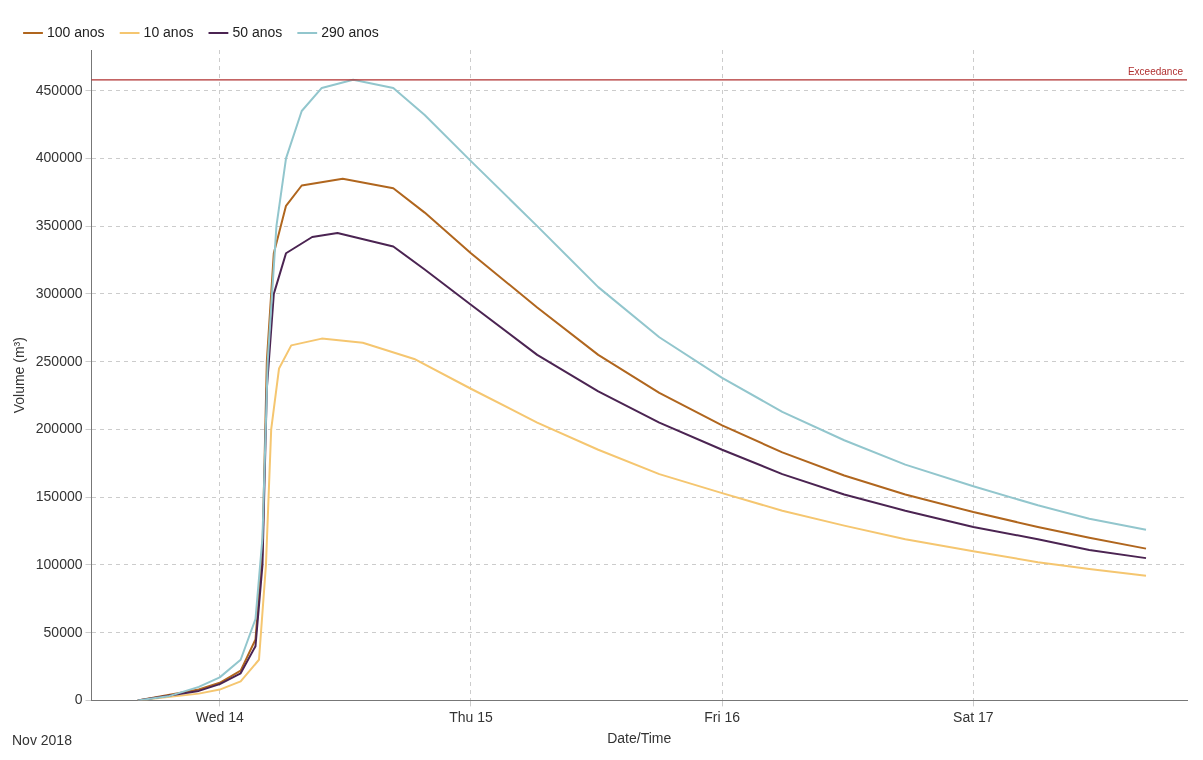 The width and height of the screenshot is (1203, 760). Describe the element at coordinates (59, 496) in the screenshot. I see `y-tick-label: 150000` at that location.